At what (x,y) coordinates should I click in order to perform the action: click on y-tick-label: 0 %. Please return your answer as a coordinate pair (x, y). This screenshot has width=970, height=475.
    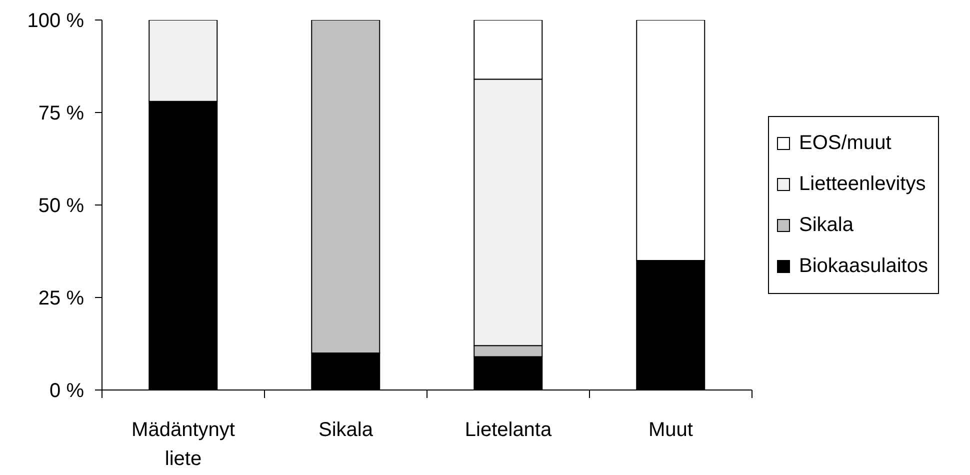
    Looking at the image, I should click on (67, 391).